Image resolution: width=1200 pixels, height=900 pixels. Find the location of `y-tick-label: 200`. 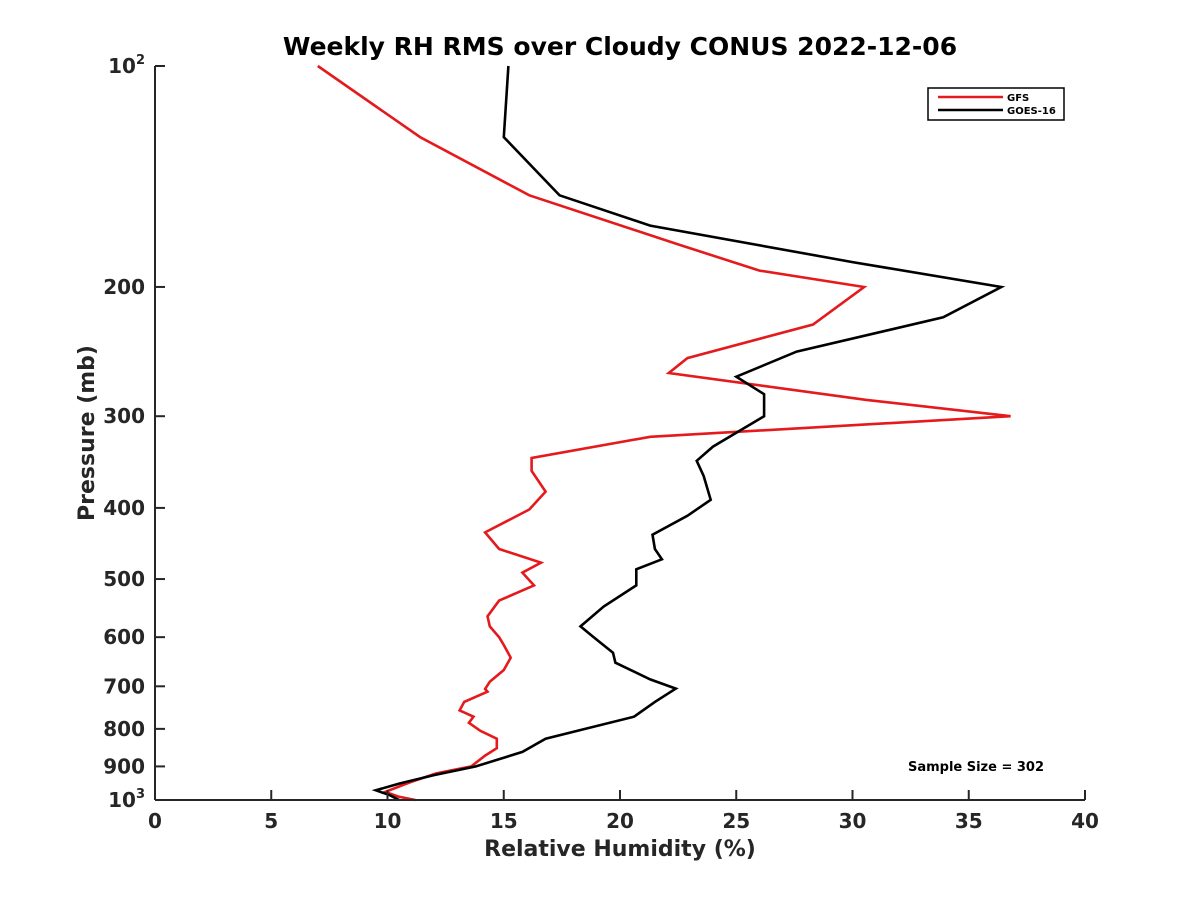

y-tick-label: 200 is located at coordinates (124, 287).